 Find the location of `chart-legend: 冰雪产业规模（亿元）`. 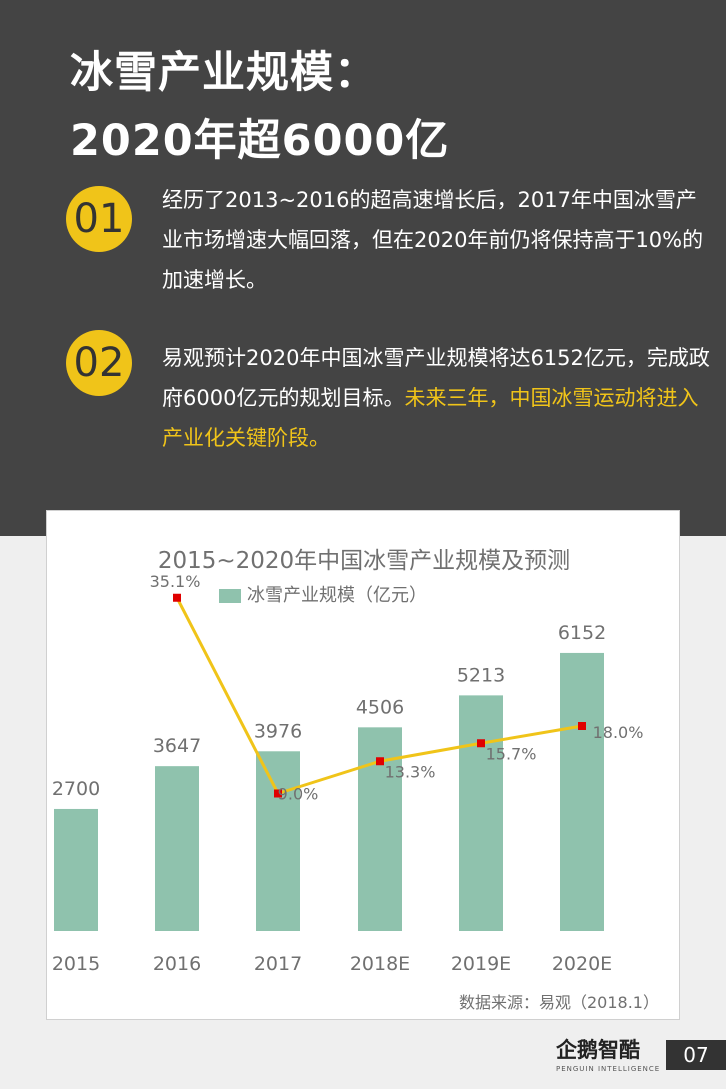

chart-legend: 冰雪产业规模（亿元） is located at coordinates (323, 594).